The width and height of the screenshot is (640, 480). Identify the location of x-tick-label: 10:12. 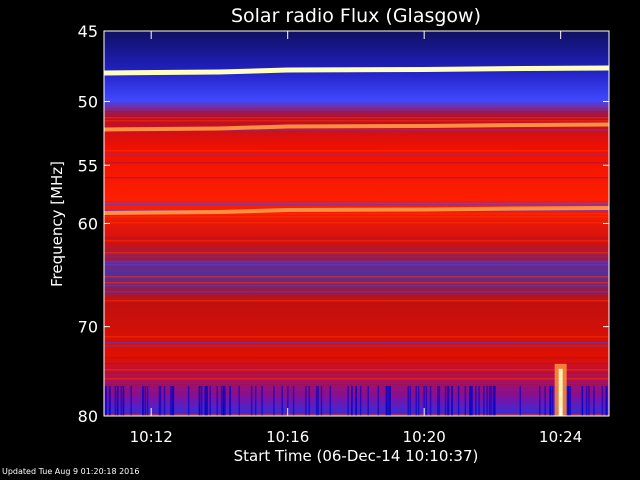
(151, 437).